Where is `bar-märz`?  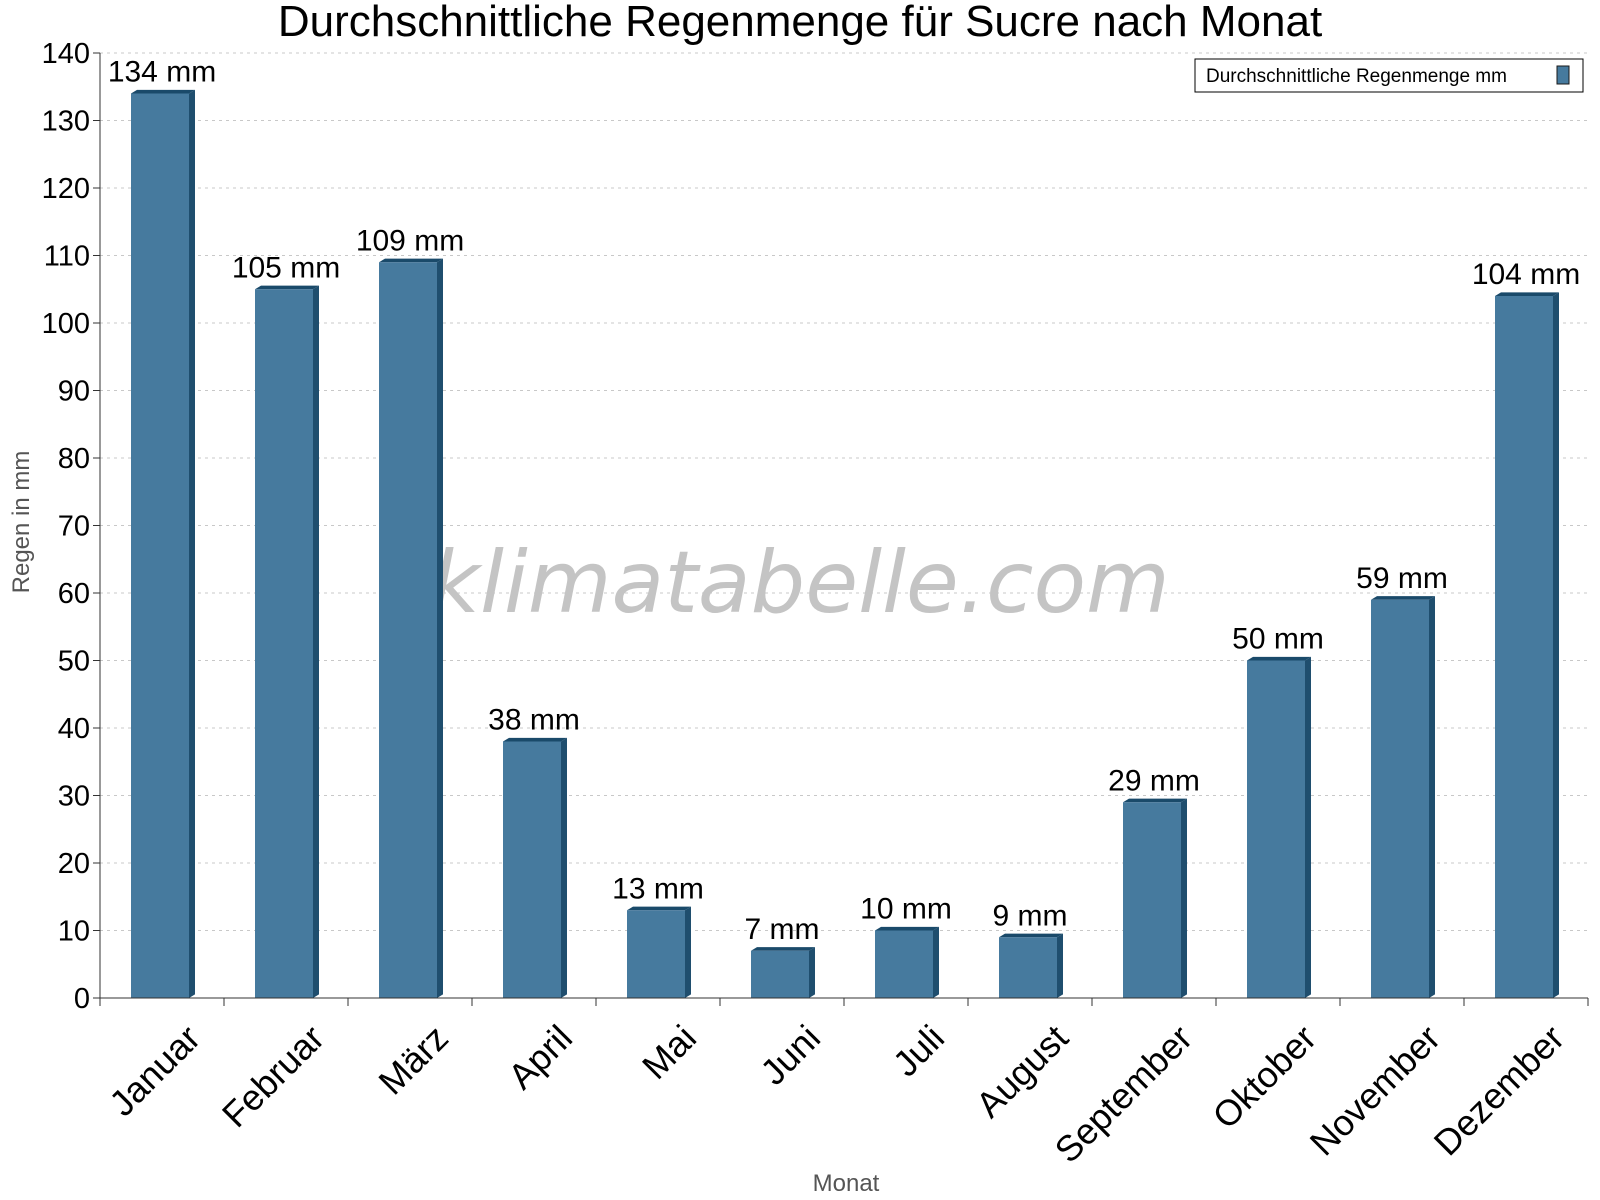
bar-märz is located at coordinates (411, 628).